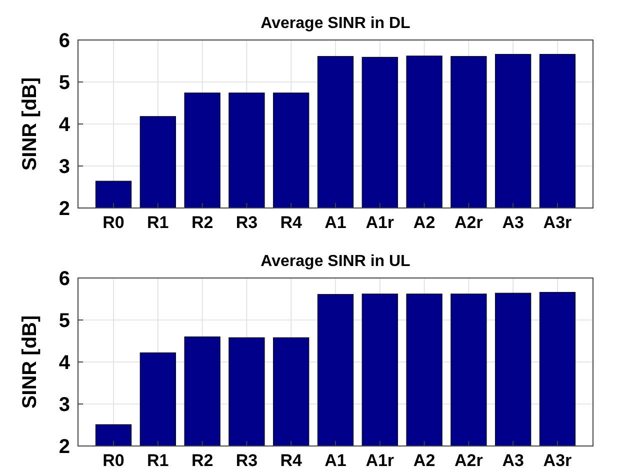 The width and height of the screenshot is (617, 476). What do you see at coordinates (335, 261) in the screenshot?
I see `chart-title: Average SINR in UL` at bounding box center [335, 261].